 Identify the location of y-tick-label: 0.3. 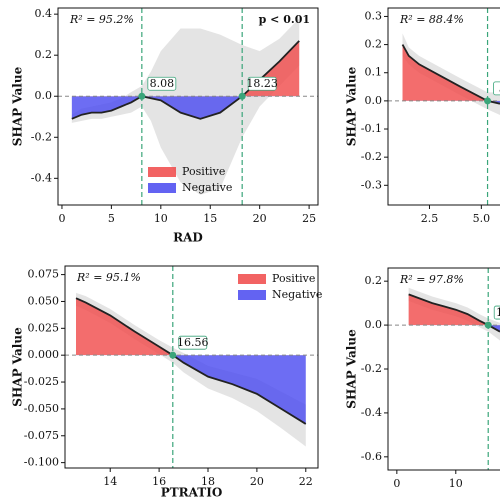
(374, 15).